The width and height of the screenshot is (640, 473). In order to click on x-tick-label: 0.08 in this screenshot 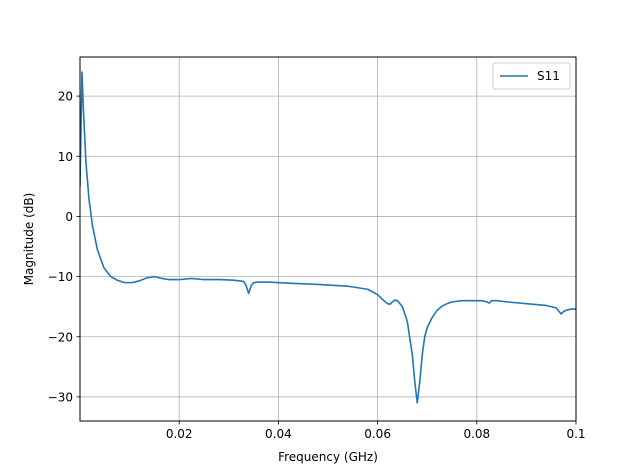, I will do `click(476, 434)`.